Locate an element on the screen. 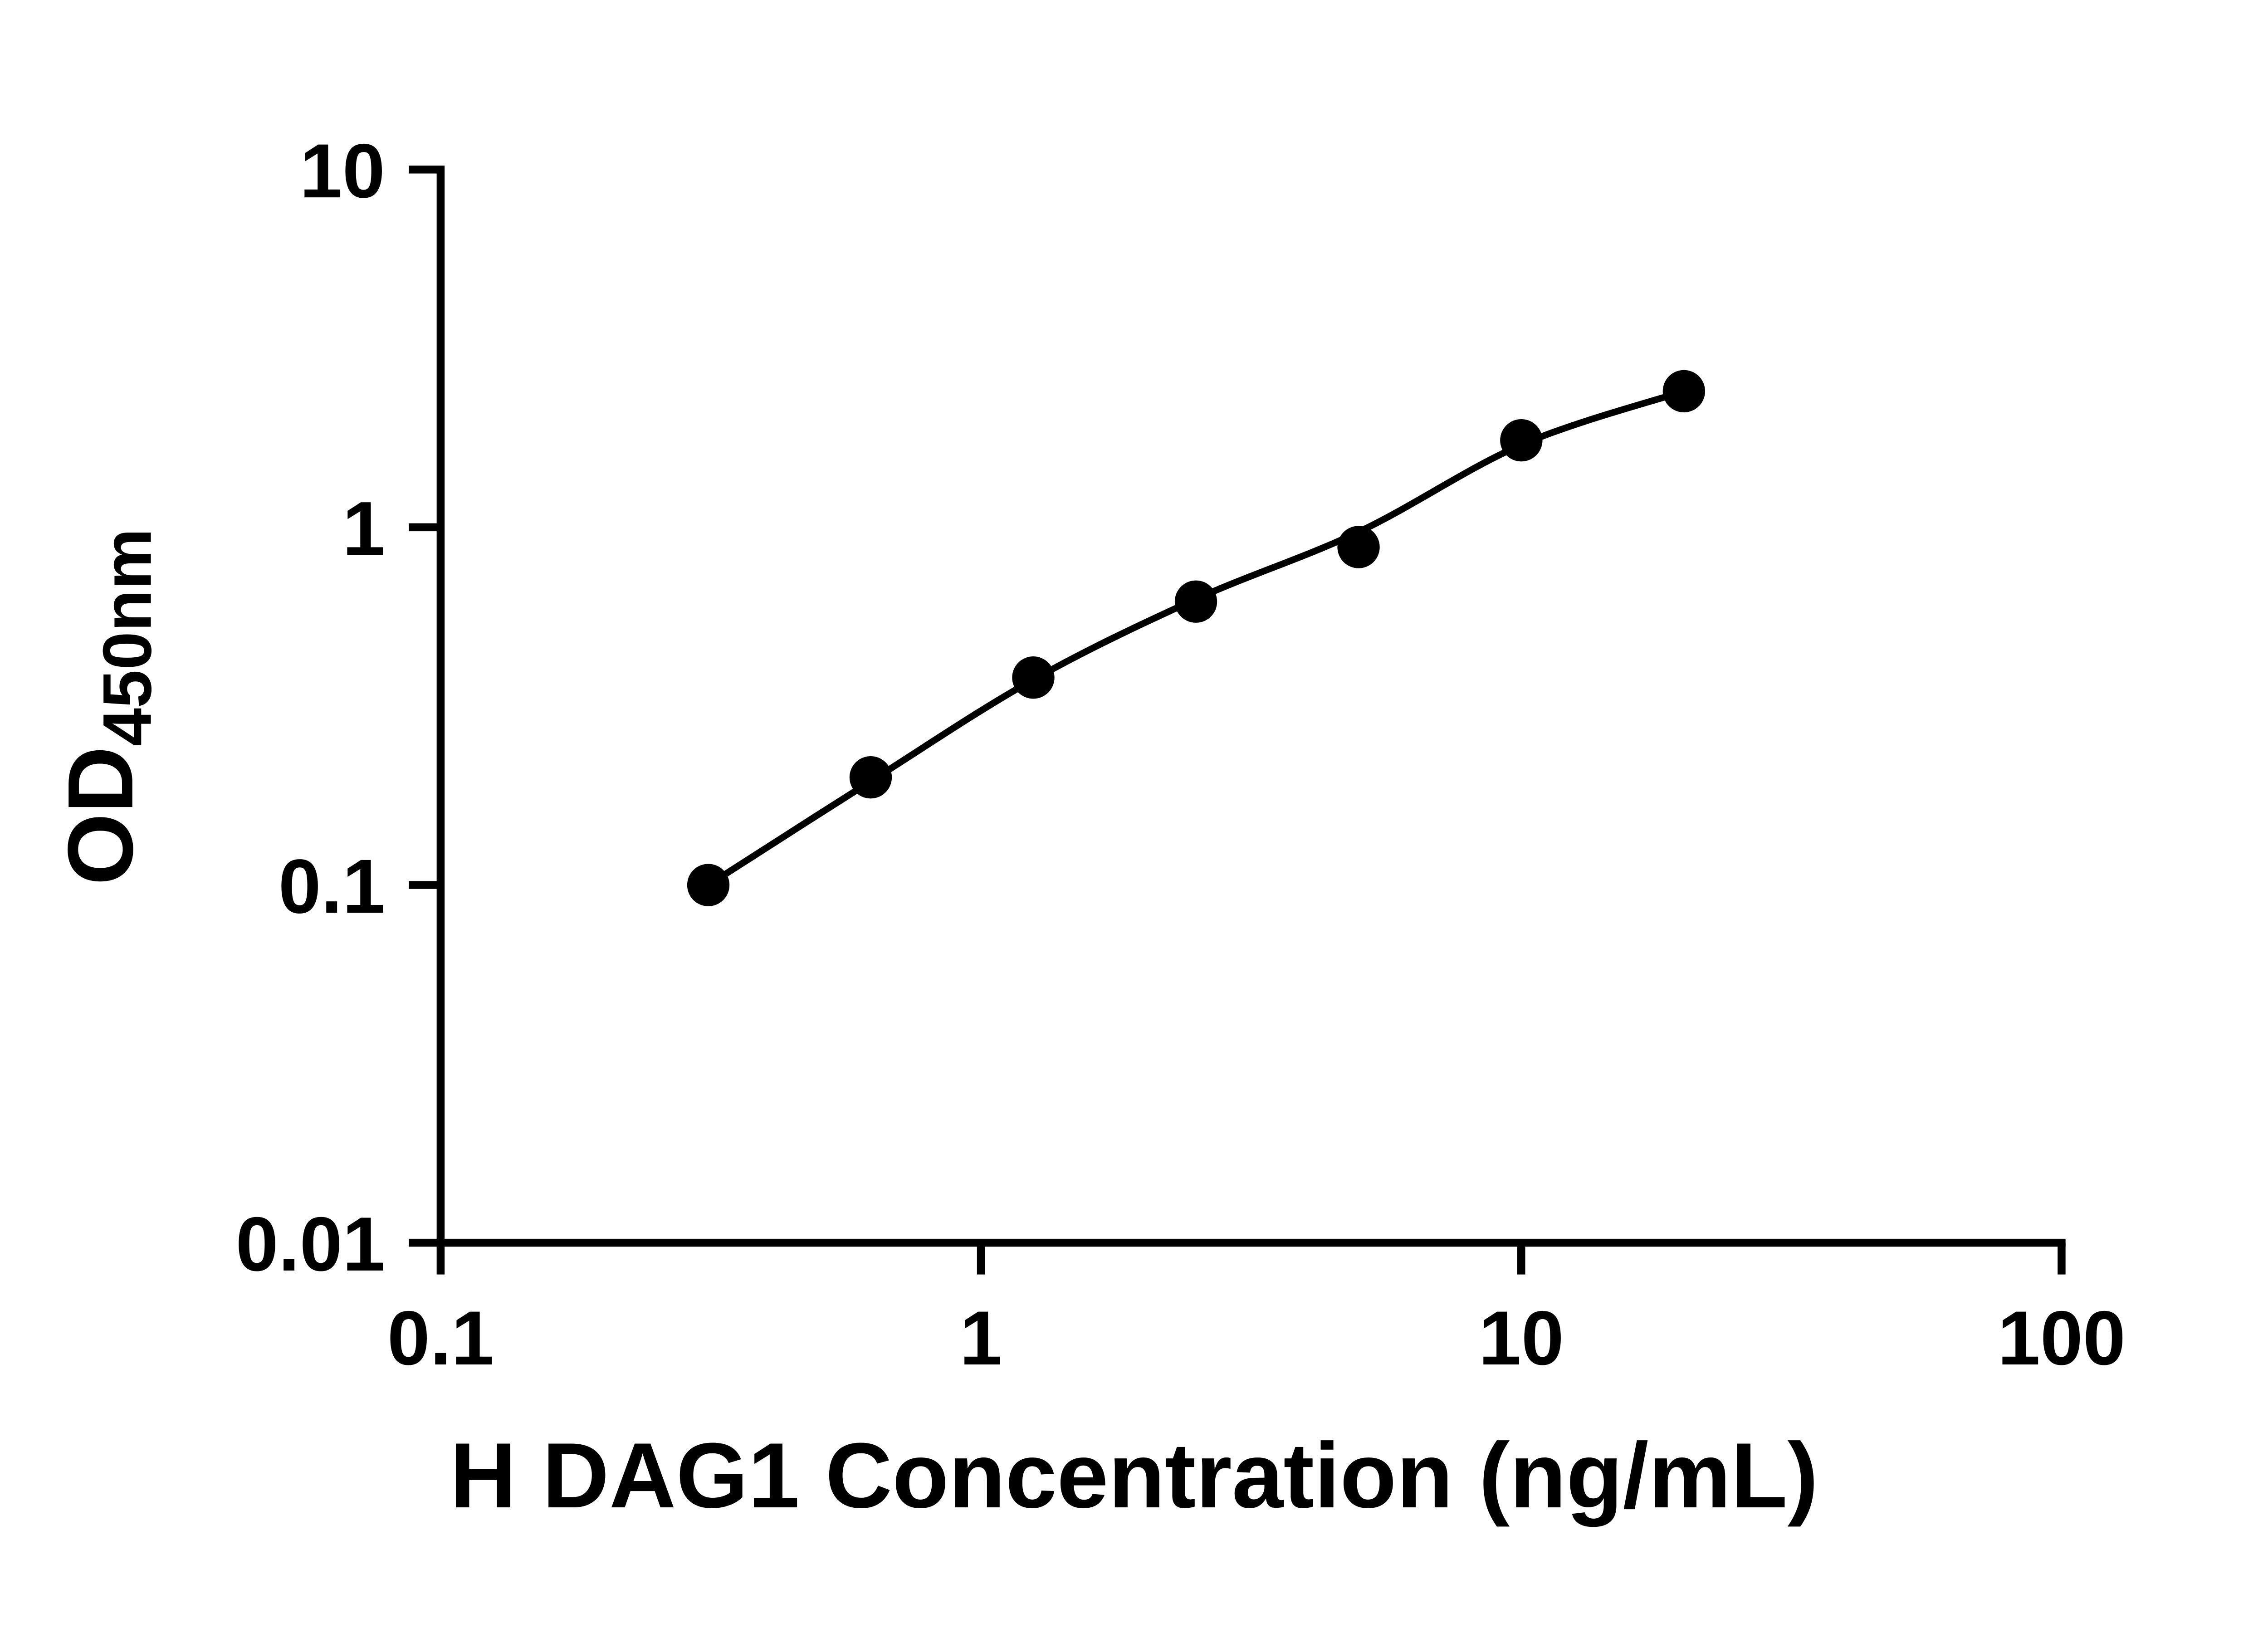 The height and width of the screenshot is (1633, 2268). x-axis-tick-label: 0.1 is located at coordinates (441, 1338).